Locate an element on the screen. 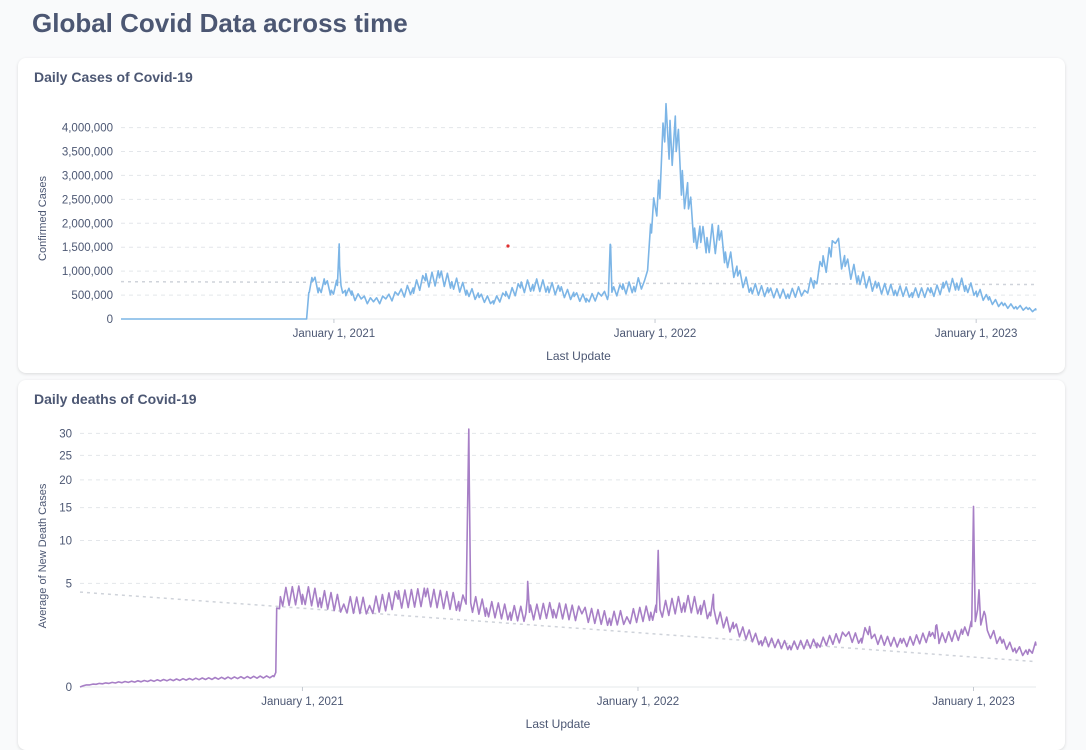  y-tick-label: 15 is located at coordinates (65, 509).